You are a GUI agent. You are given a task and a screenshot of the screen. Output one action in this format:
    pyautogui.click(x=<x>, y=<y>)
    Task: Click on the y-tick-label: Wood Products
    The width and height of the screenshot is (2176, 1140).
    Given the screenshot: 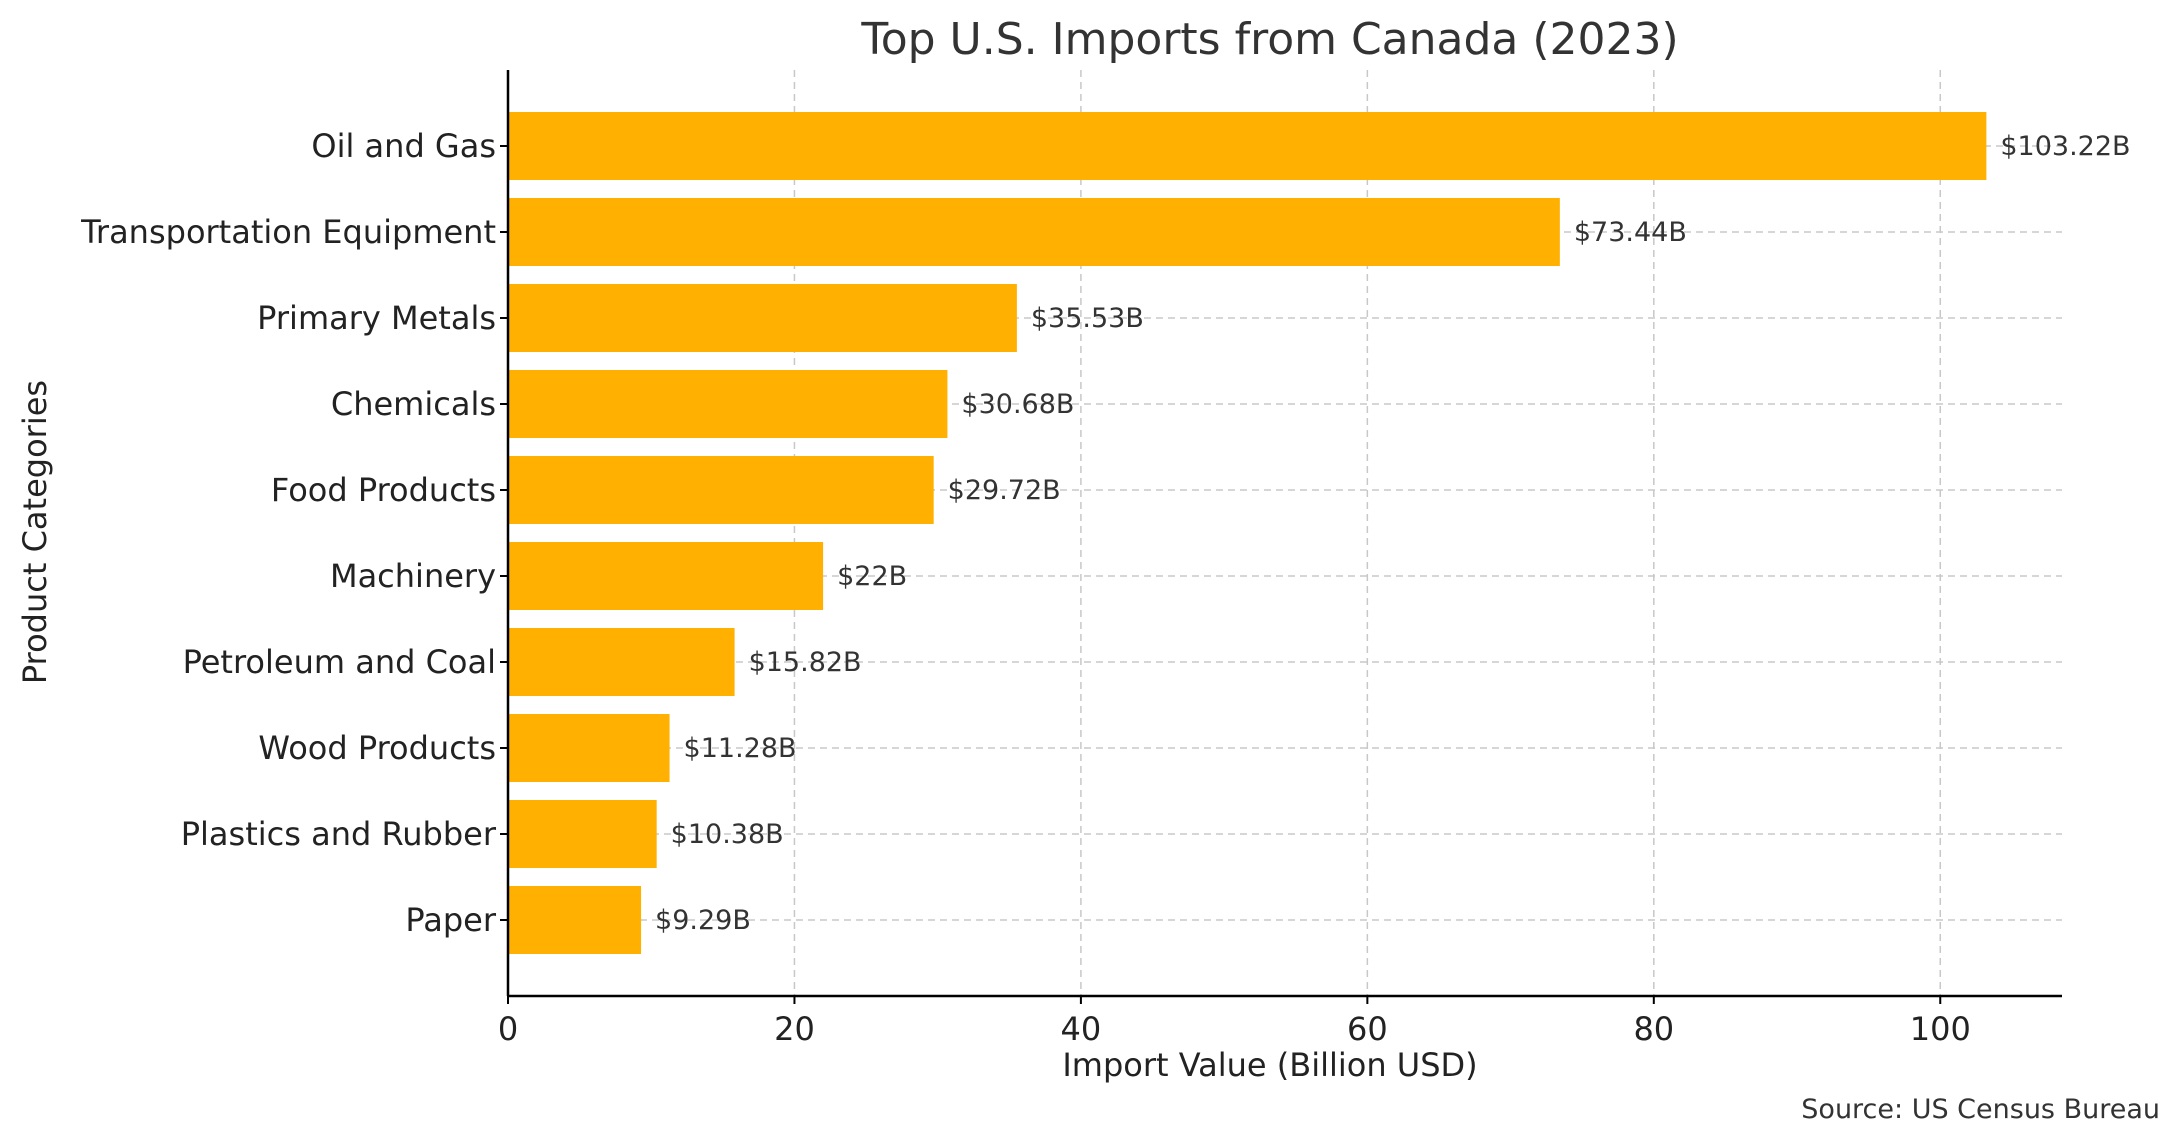 What is the action you would take?
    pyautogui.click(x=377, y=748)
    